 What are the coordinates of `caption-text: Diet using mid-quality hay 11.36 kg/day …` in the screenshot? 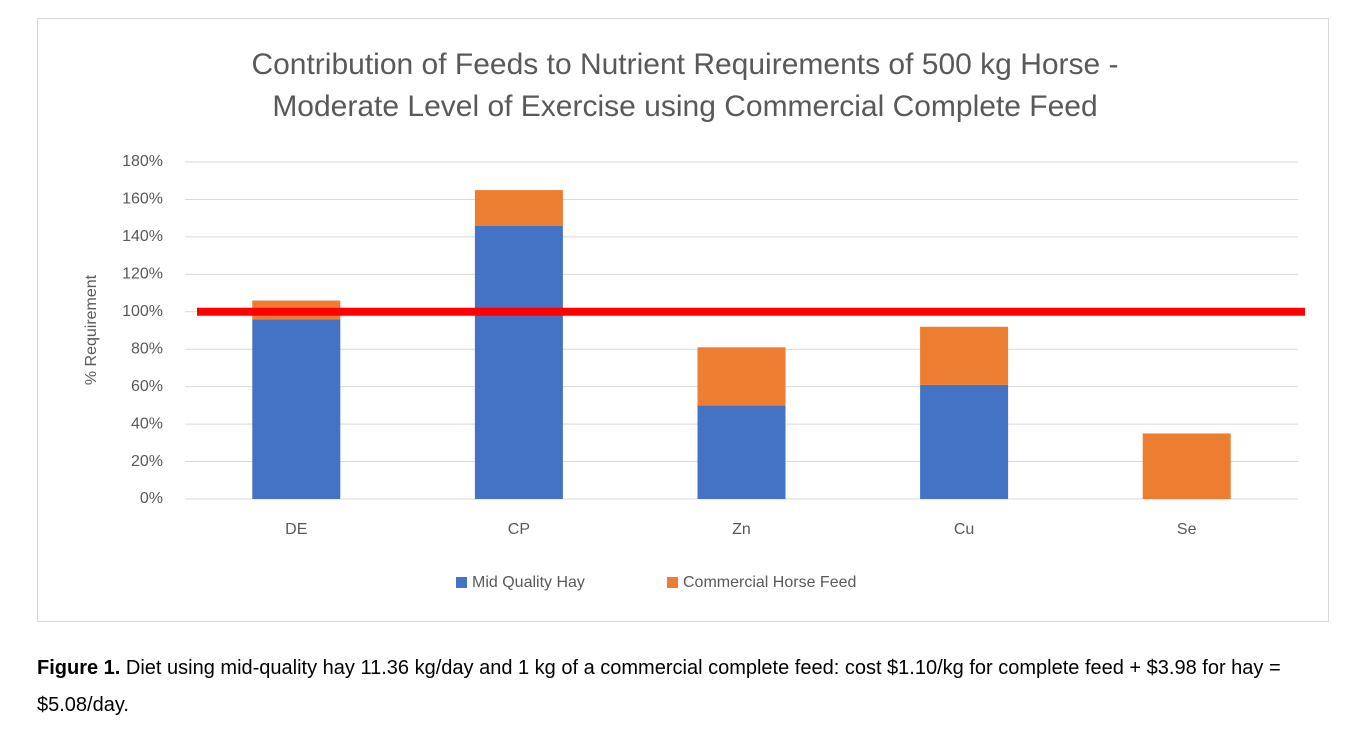 It's located at (659, 686).